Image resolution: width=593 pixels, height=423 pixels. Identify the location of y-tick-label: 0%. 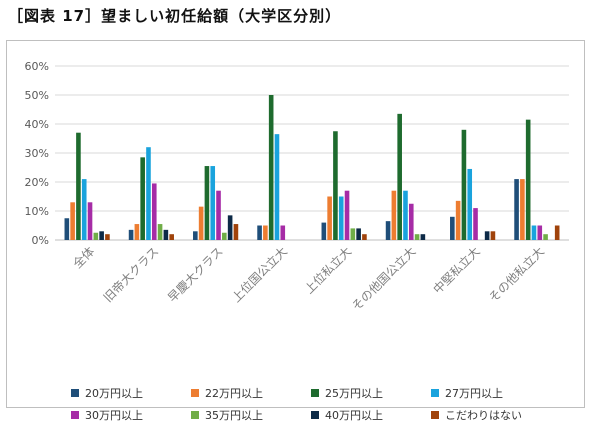
(40, 240).